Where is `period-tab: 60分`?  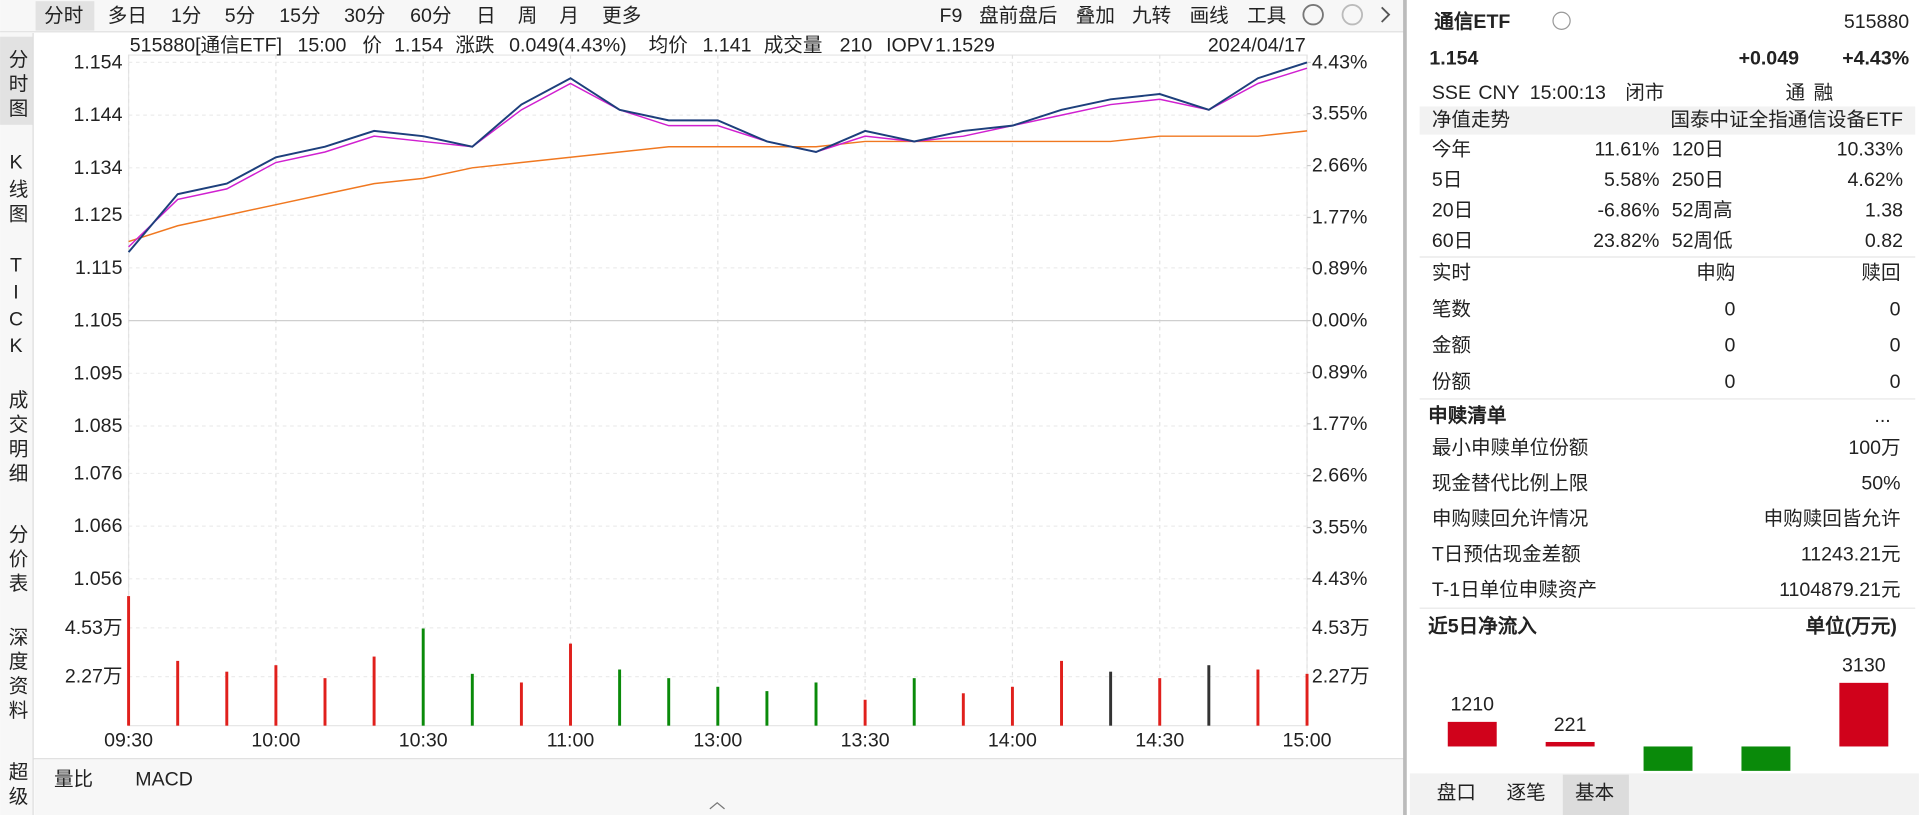 period-tab: 60分 is located at coordinates (430, 16).